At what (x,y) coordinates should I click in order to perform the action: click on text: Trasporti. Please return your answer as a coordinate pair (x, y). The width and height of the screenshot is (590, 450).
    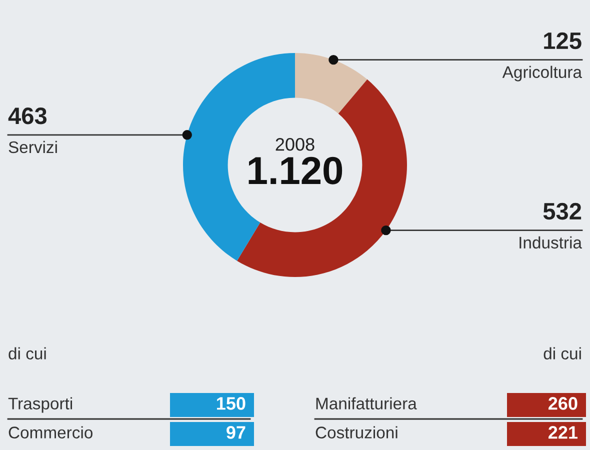
    Looking at the image, I should click on (40, 405).